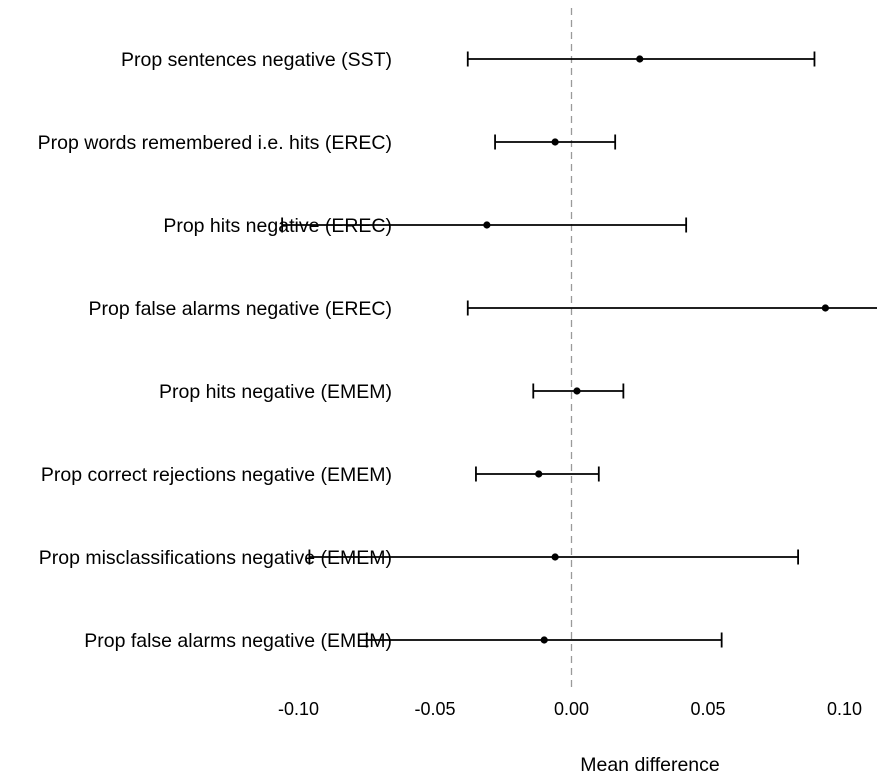  What do you see at coordinates (215, 558) in the screenshot?
I see `row-label: Prop misclassifications negative (EMEM)` at bounding box center [215, 558].